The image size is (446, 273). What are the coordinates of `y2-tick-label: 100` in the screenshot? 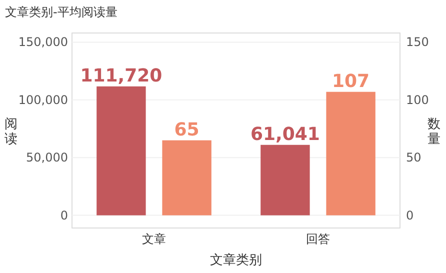 It's located at (417, 99).